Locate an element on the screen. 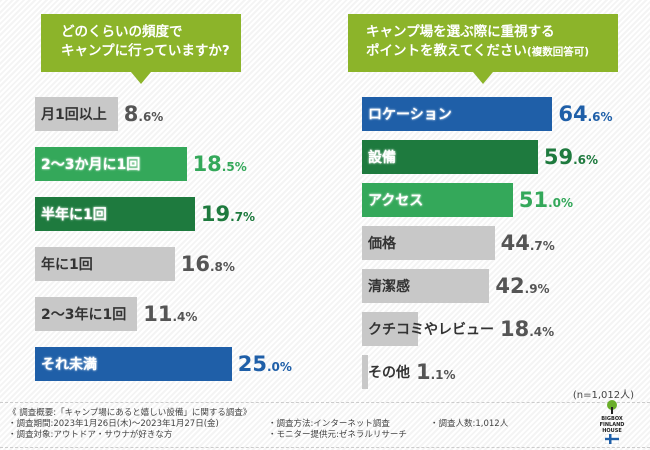 The width and height of the screenshot is (650, 450). question-1-line2: キャンプに行っていますか? is located at coordinates (145, 51).